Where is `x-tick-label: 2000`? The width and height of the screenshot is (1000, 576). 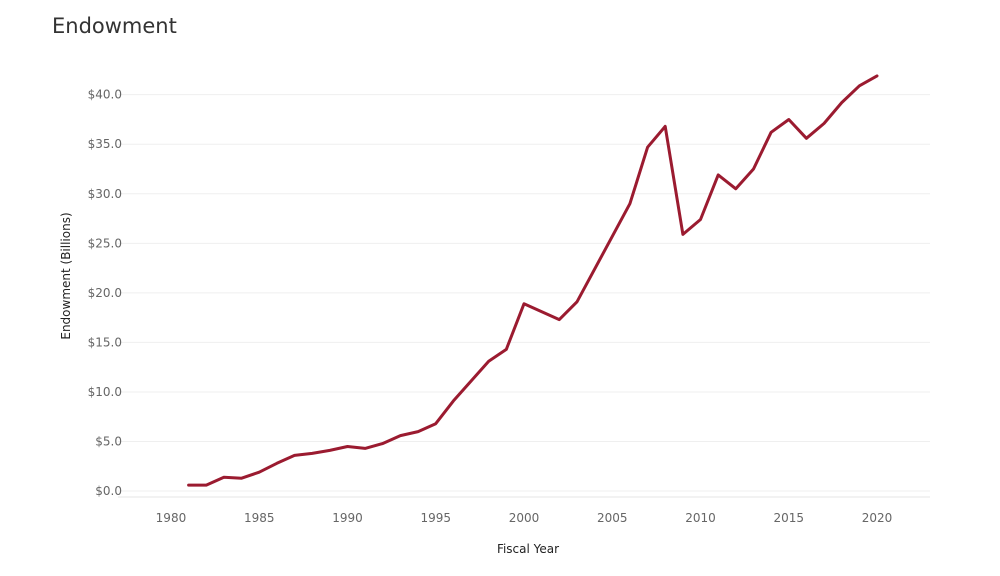
x-tick-label: 2000 is located at coordinates (524, 518).